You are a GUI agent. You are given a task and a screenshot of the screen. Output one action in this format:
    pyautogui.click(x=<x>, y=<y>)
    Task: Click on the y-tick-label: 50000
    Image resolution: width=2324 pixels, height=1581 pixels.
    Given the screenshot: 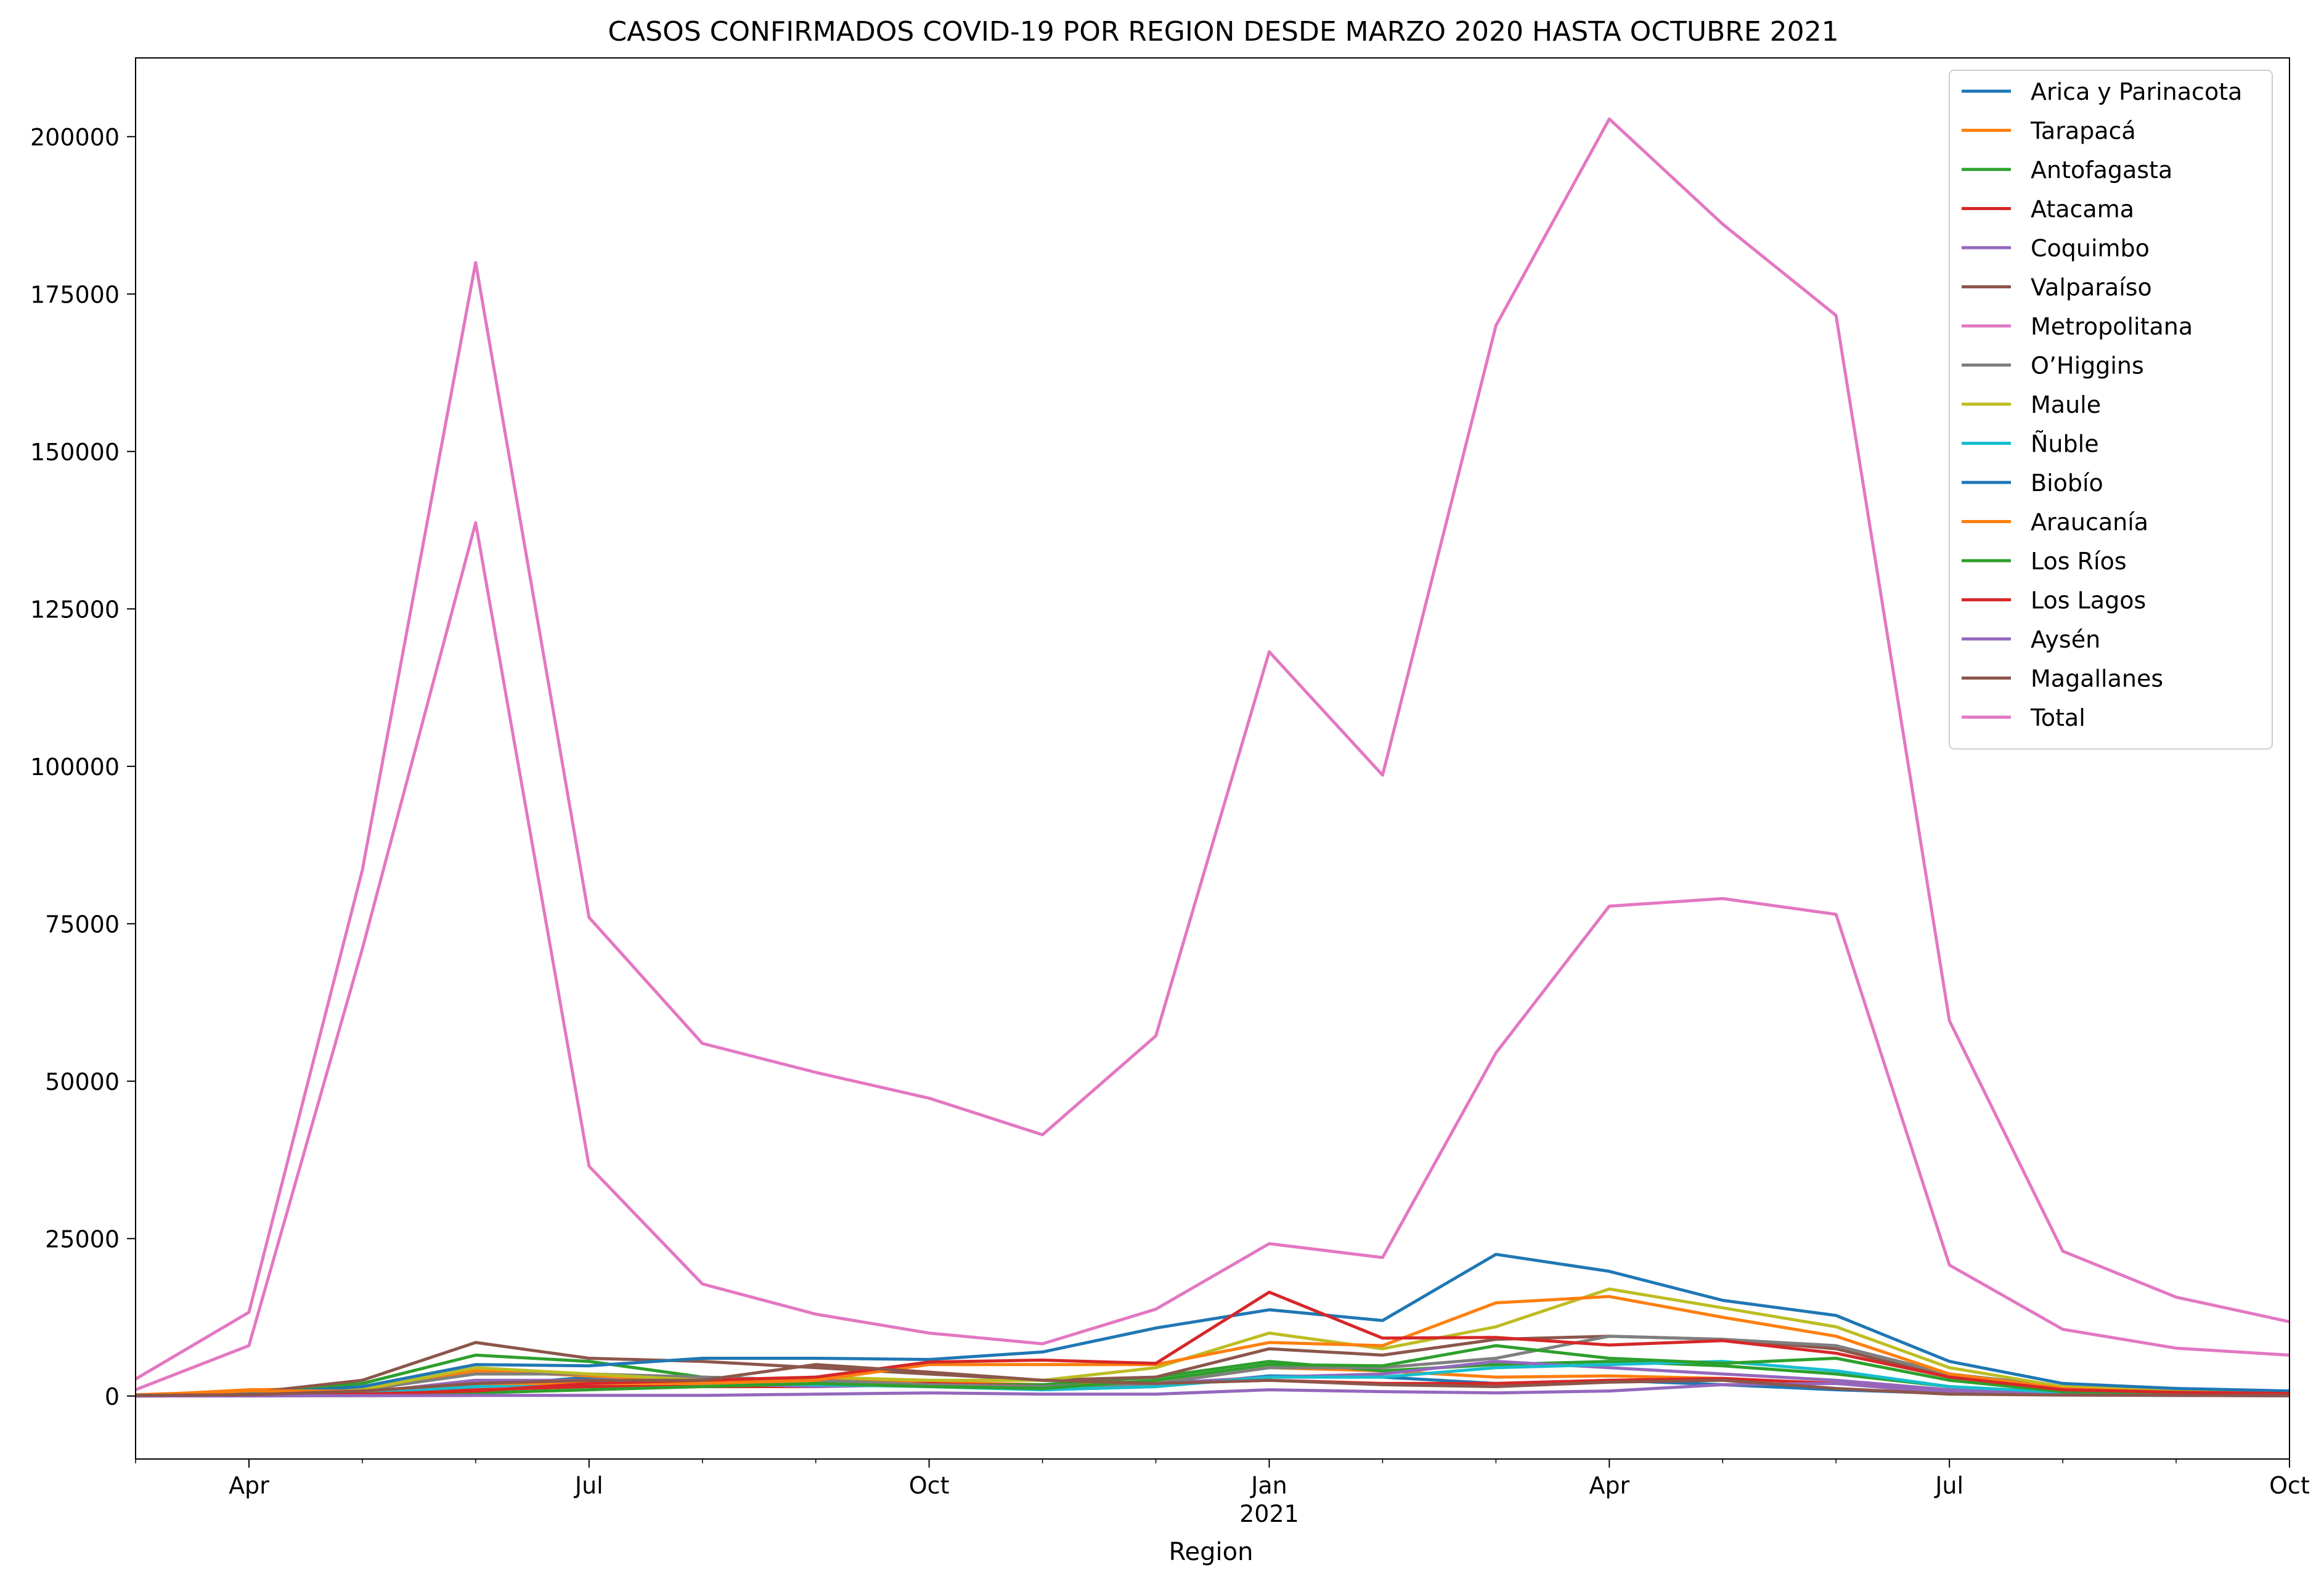 What is the action you would take?
    pyautogui.click(x=82, y=1081)
    